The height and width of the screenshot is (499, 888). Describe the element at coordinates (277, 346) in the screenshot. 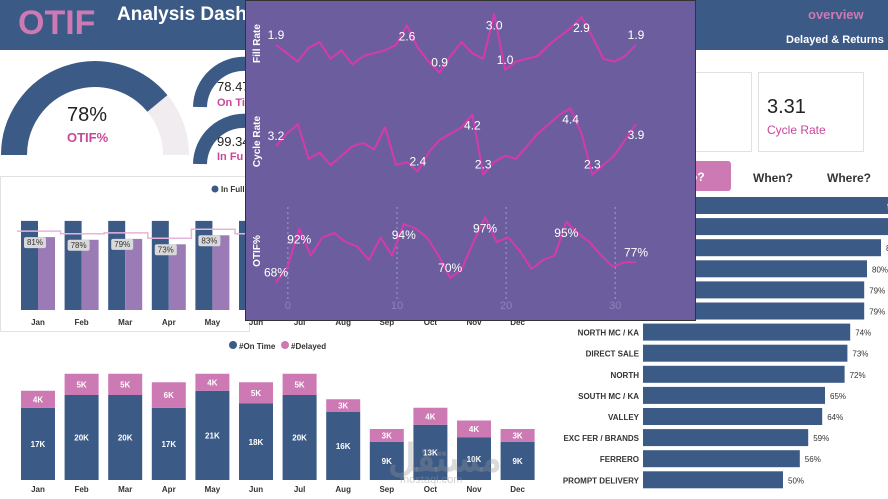

I see `stacked-legend: #On Time #Delayed` at that location.